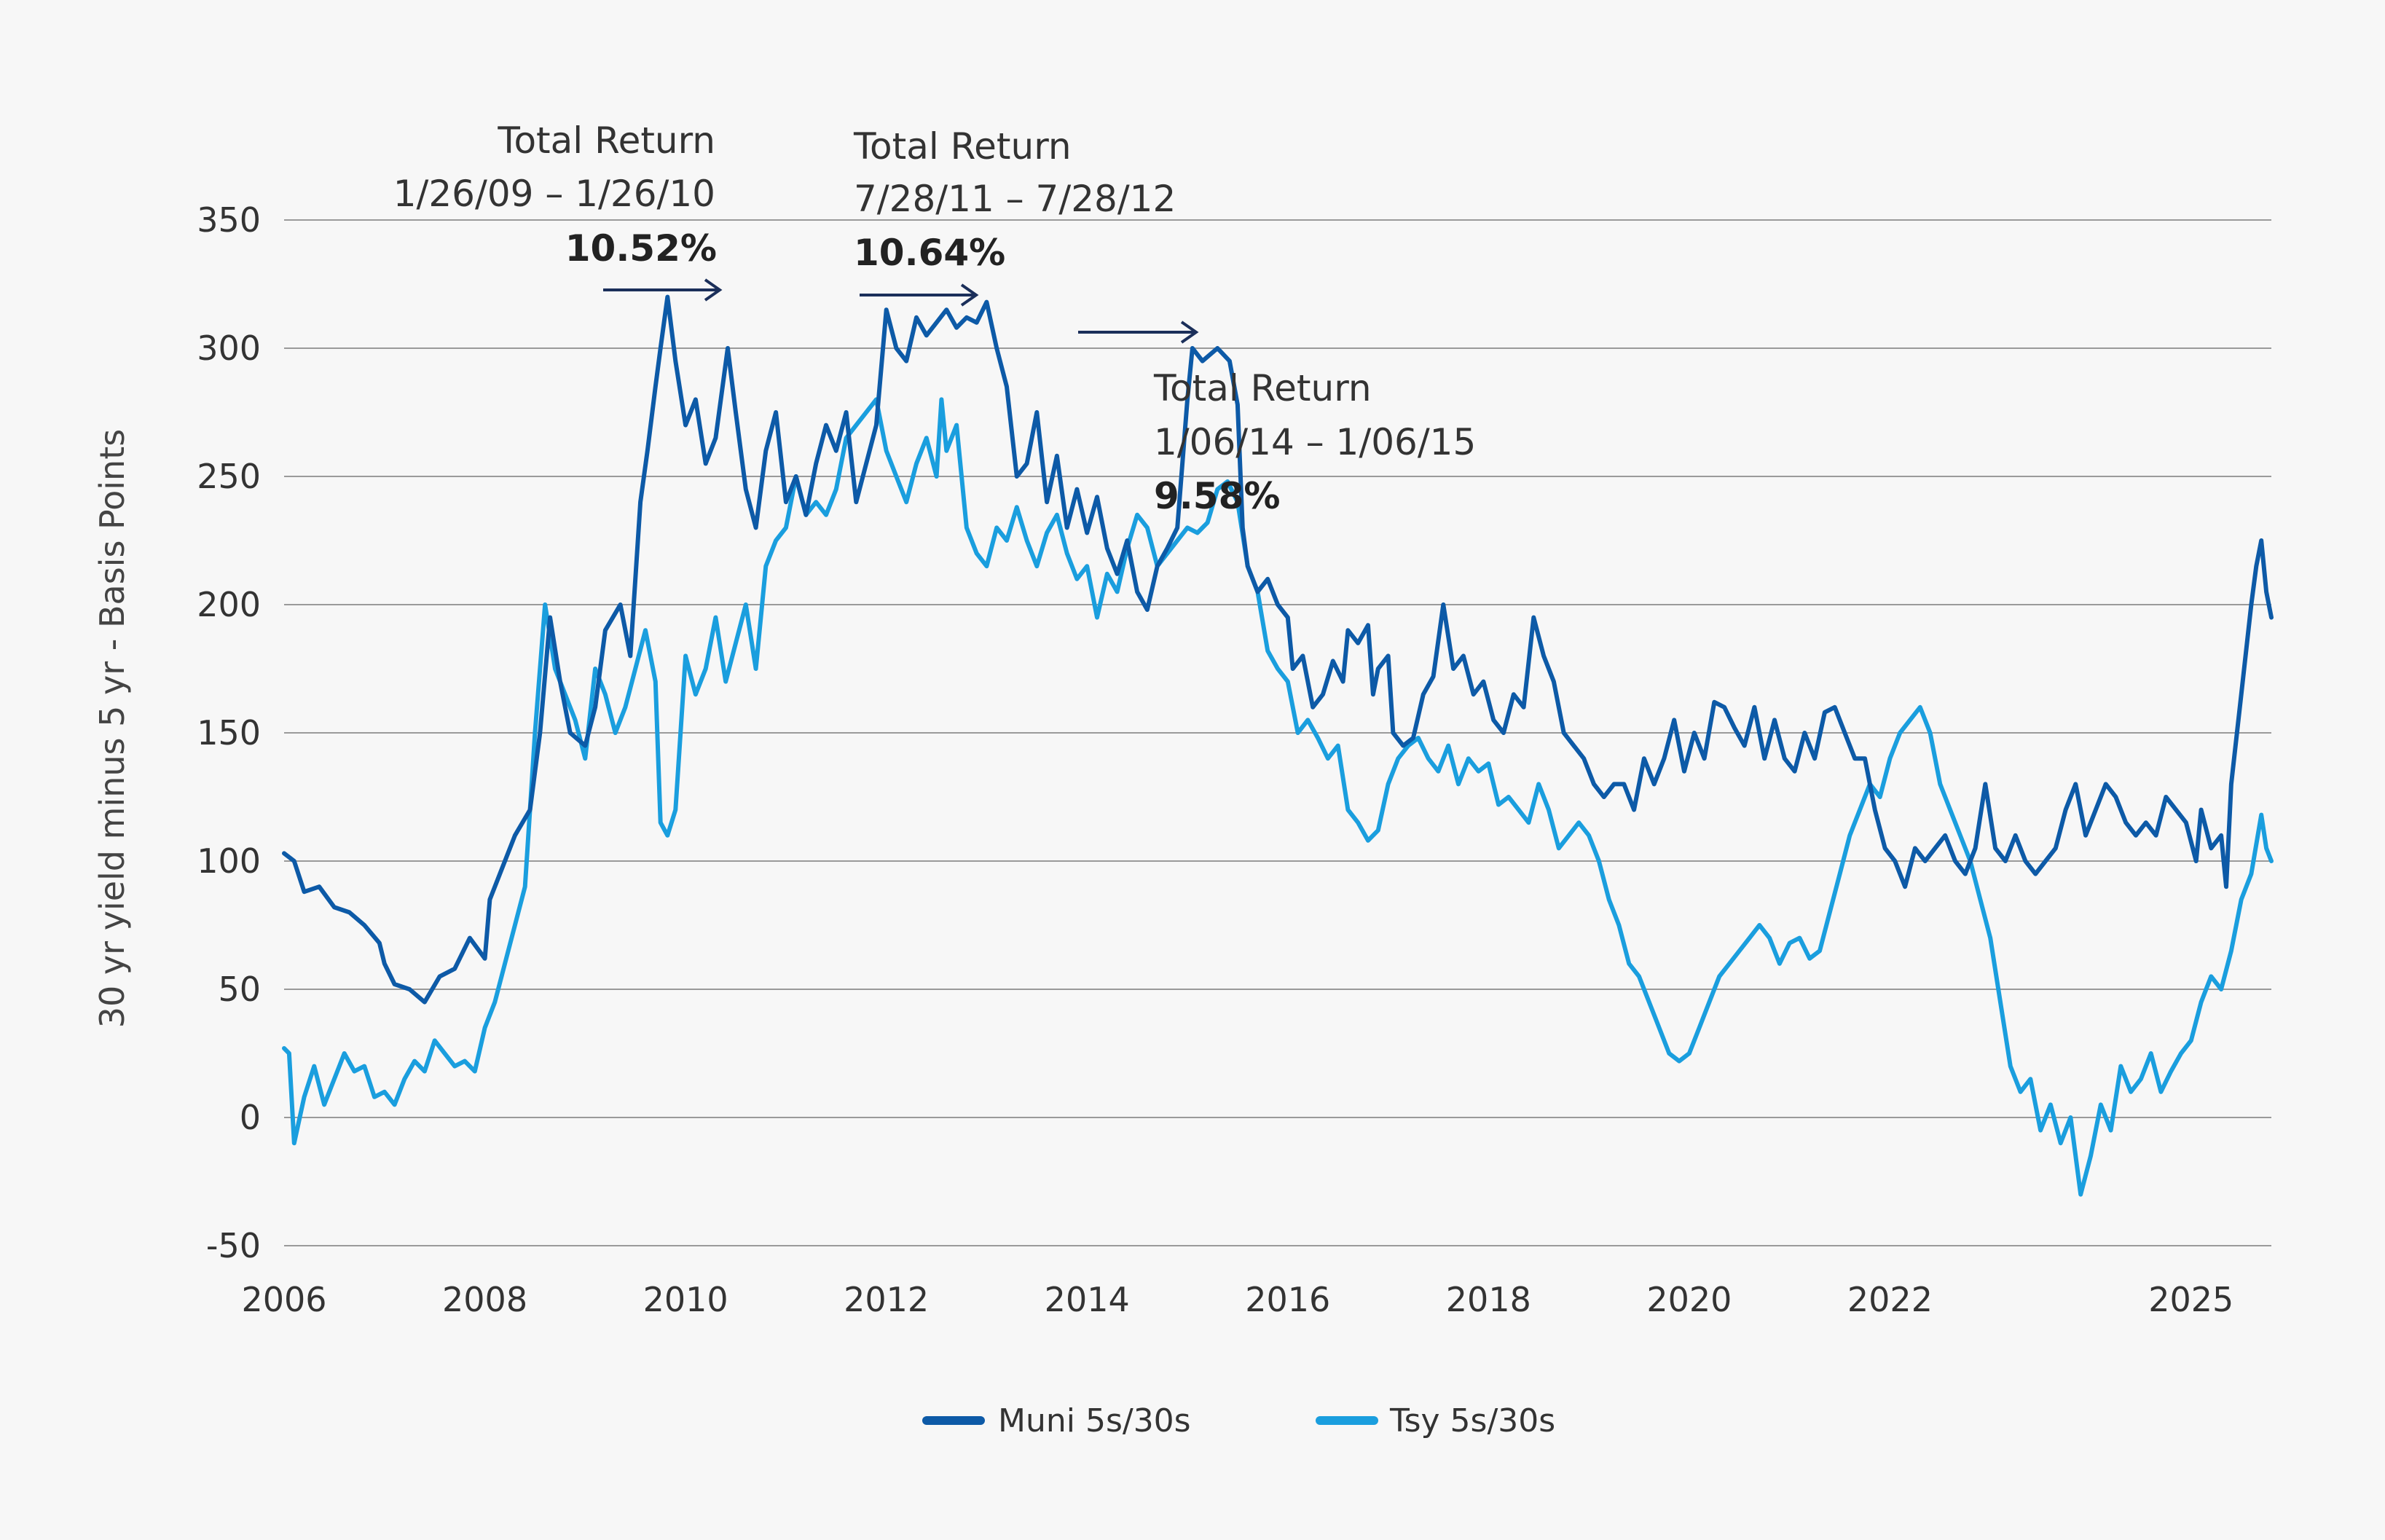 Image resolution: width=2385 pixels, height=1540 pixels. I want to click on annotation-1: Total Return 1/26/09 – 1/26/10 10.52%, so click(558, 210).